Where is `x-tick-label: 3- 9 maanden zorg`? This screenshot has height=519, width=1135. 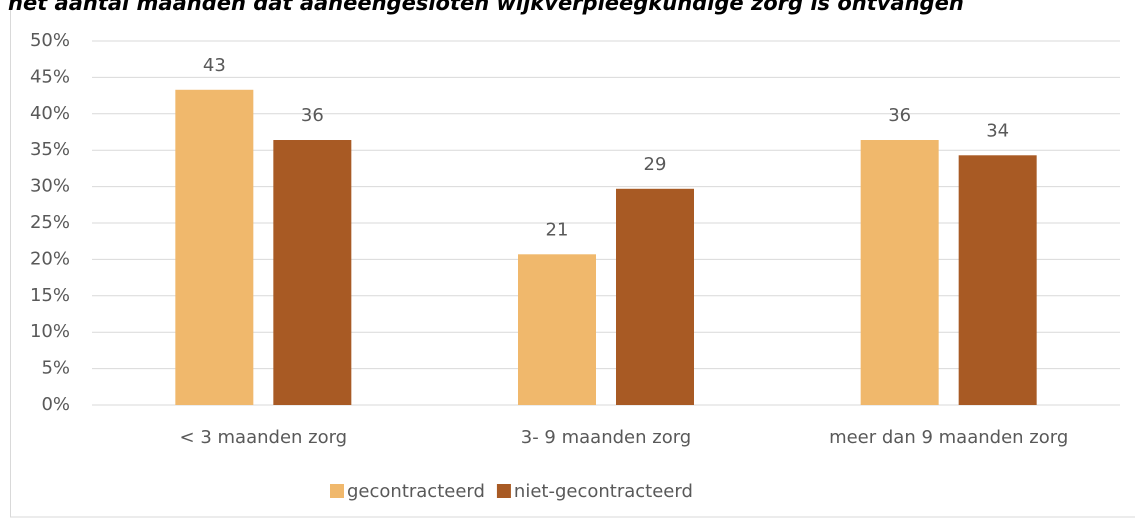
x-tick-label: 3- 9 maanden zorg is located at coordinates (606, 437).